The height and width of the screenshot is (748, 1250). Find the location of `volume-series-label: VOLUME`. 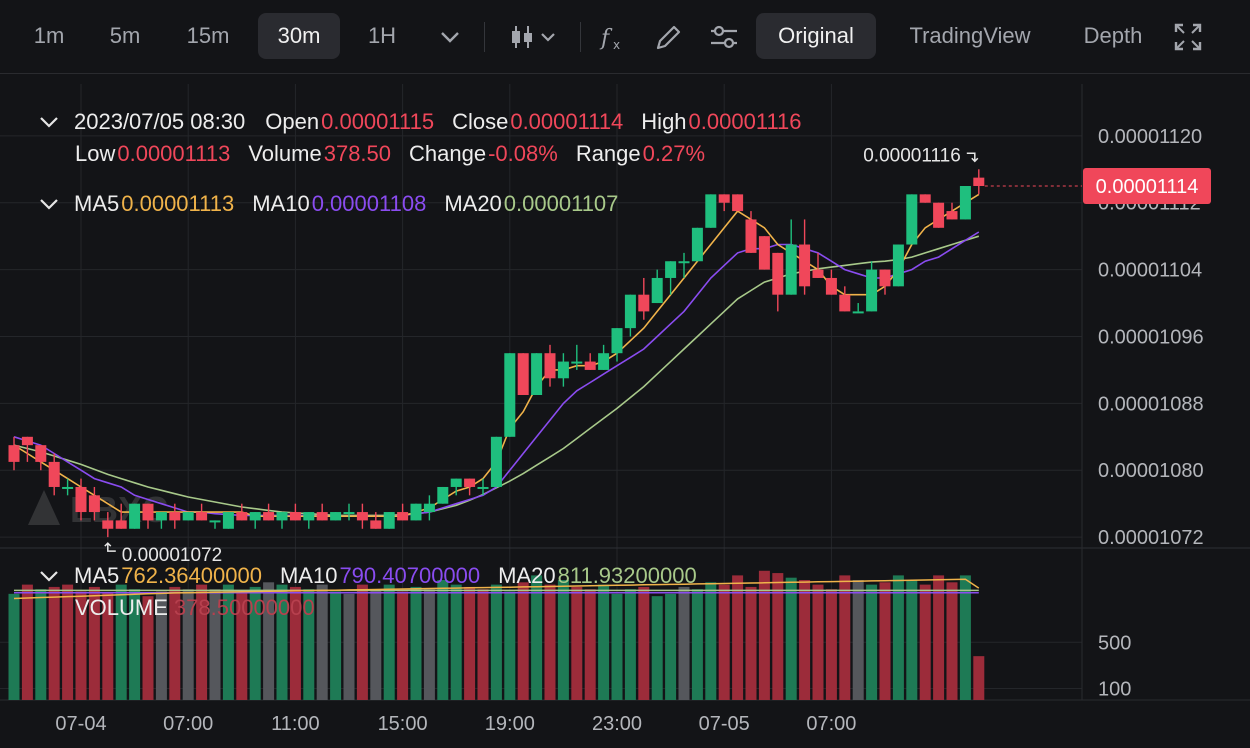

volume-series-label: VOLUME is located at coordinates (121, 607).